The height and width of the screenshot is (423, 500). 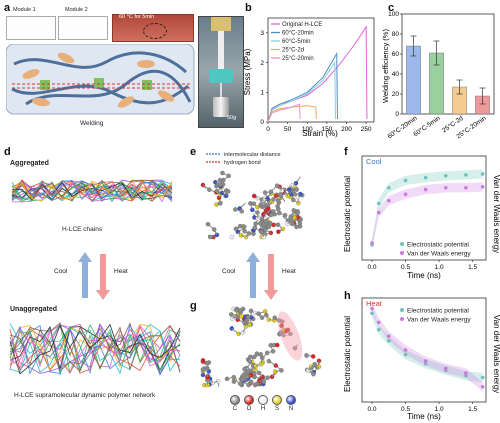 What do you see at coordinates (396, 94) in the screenshot?
I see `y-tick-label: 20` at bounding box center [396, 94].